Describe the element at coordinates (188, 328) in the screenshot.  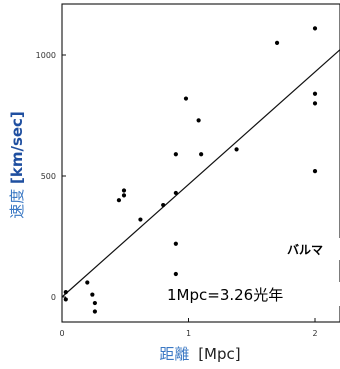
I see `x-axis-ticks: 0 1 2` at that location.